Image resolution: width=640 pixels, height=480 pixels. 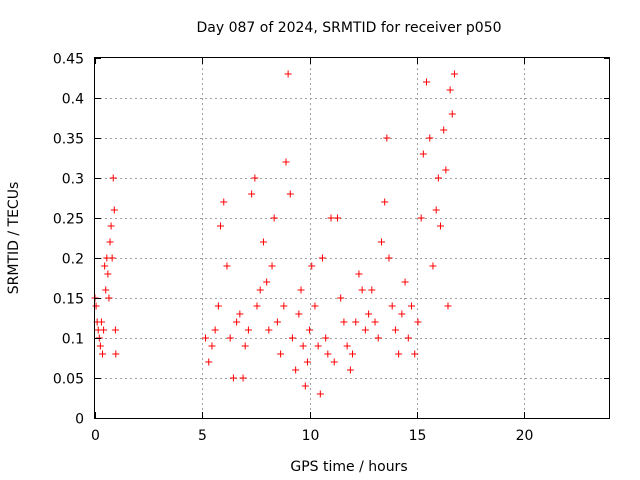 I want to click on y-tick-label: 0.3, so click(x=73, y=180).